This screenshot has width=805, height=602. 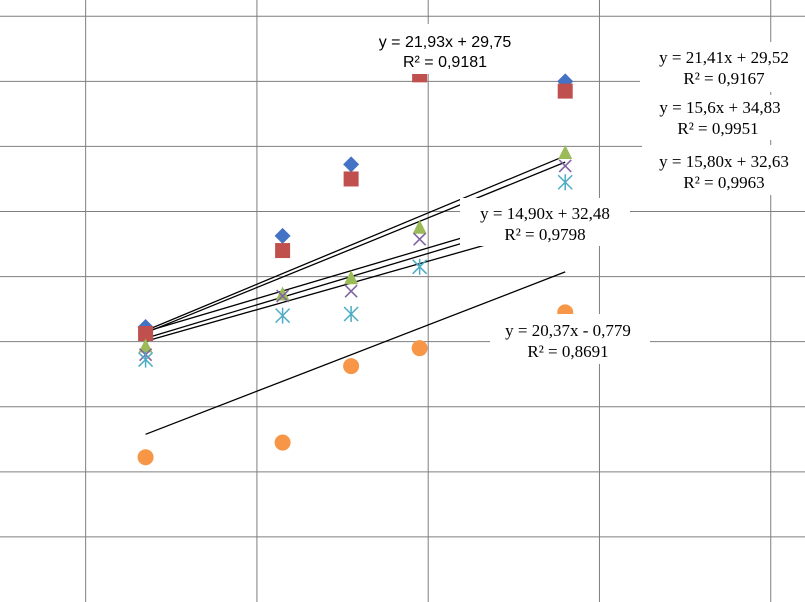 What do you see at coordinates (568, 330) in the screenshot?
I see `annotation-5-equation: y = 20,37x - 0,779` at bounding box center [568, 330].